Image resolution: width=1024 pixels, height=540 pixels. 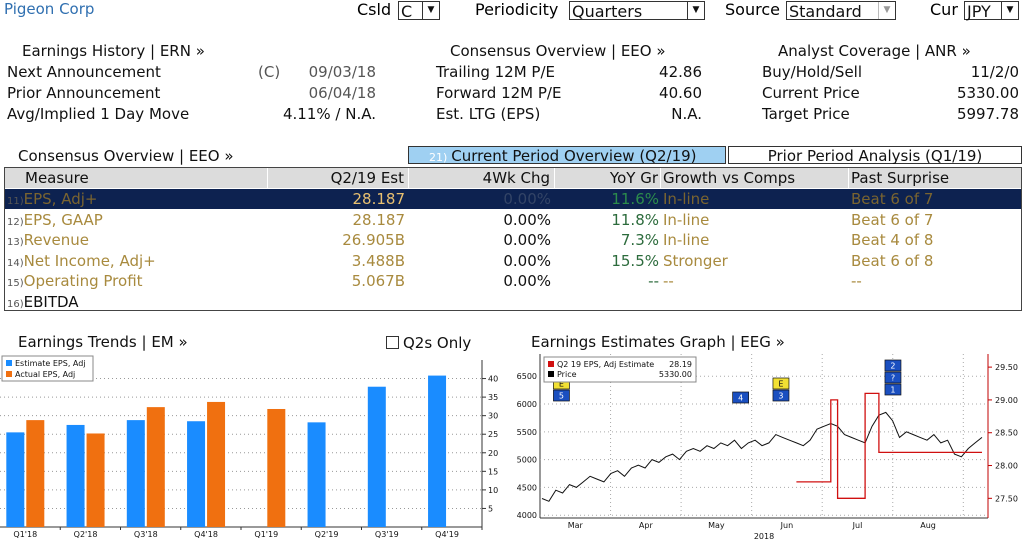 What do you see at coordinates (558, 51) in the screenshot?
I see `consensus-overview-title: Consensus Overview | EEO »` at bounding box center [558, 51].